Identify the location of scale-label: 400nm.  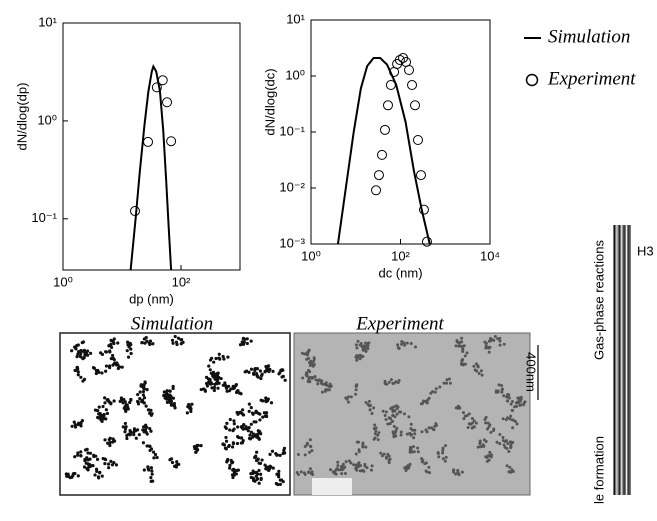
(531, 372).